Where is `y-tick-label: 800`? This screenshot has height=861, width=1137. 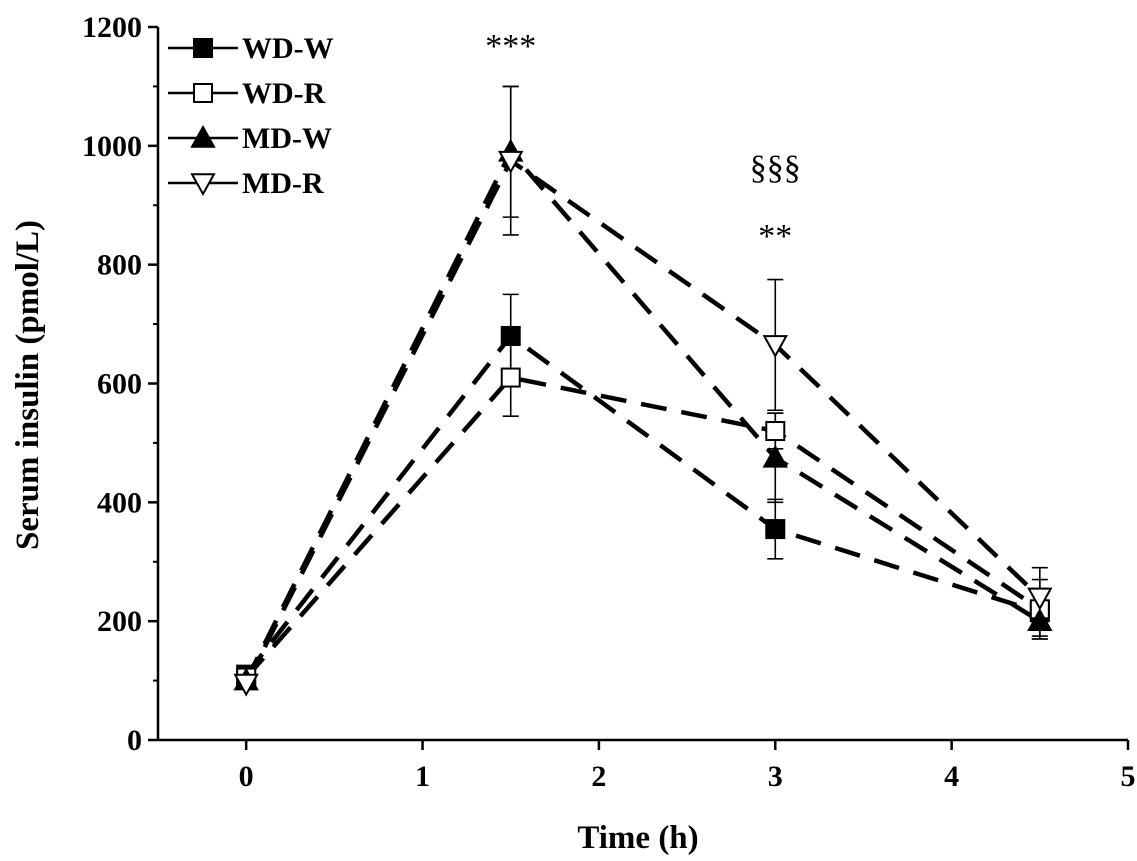 y-tick-label: 800 is located at coordinates (119, 265).